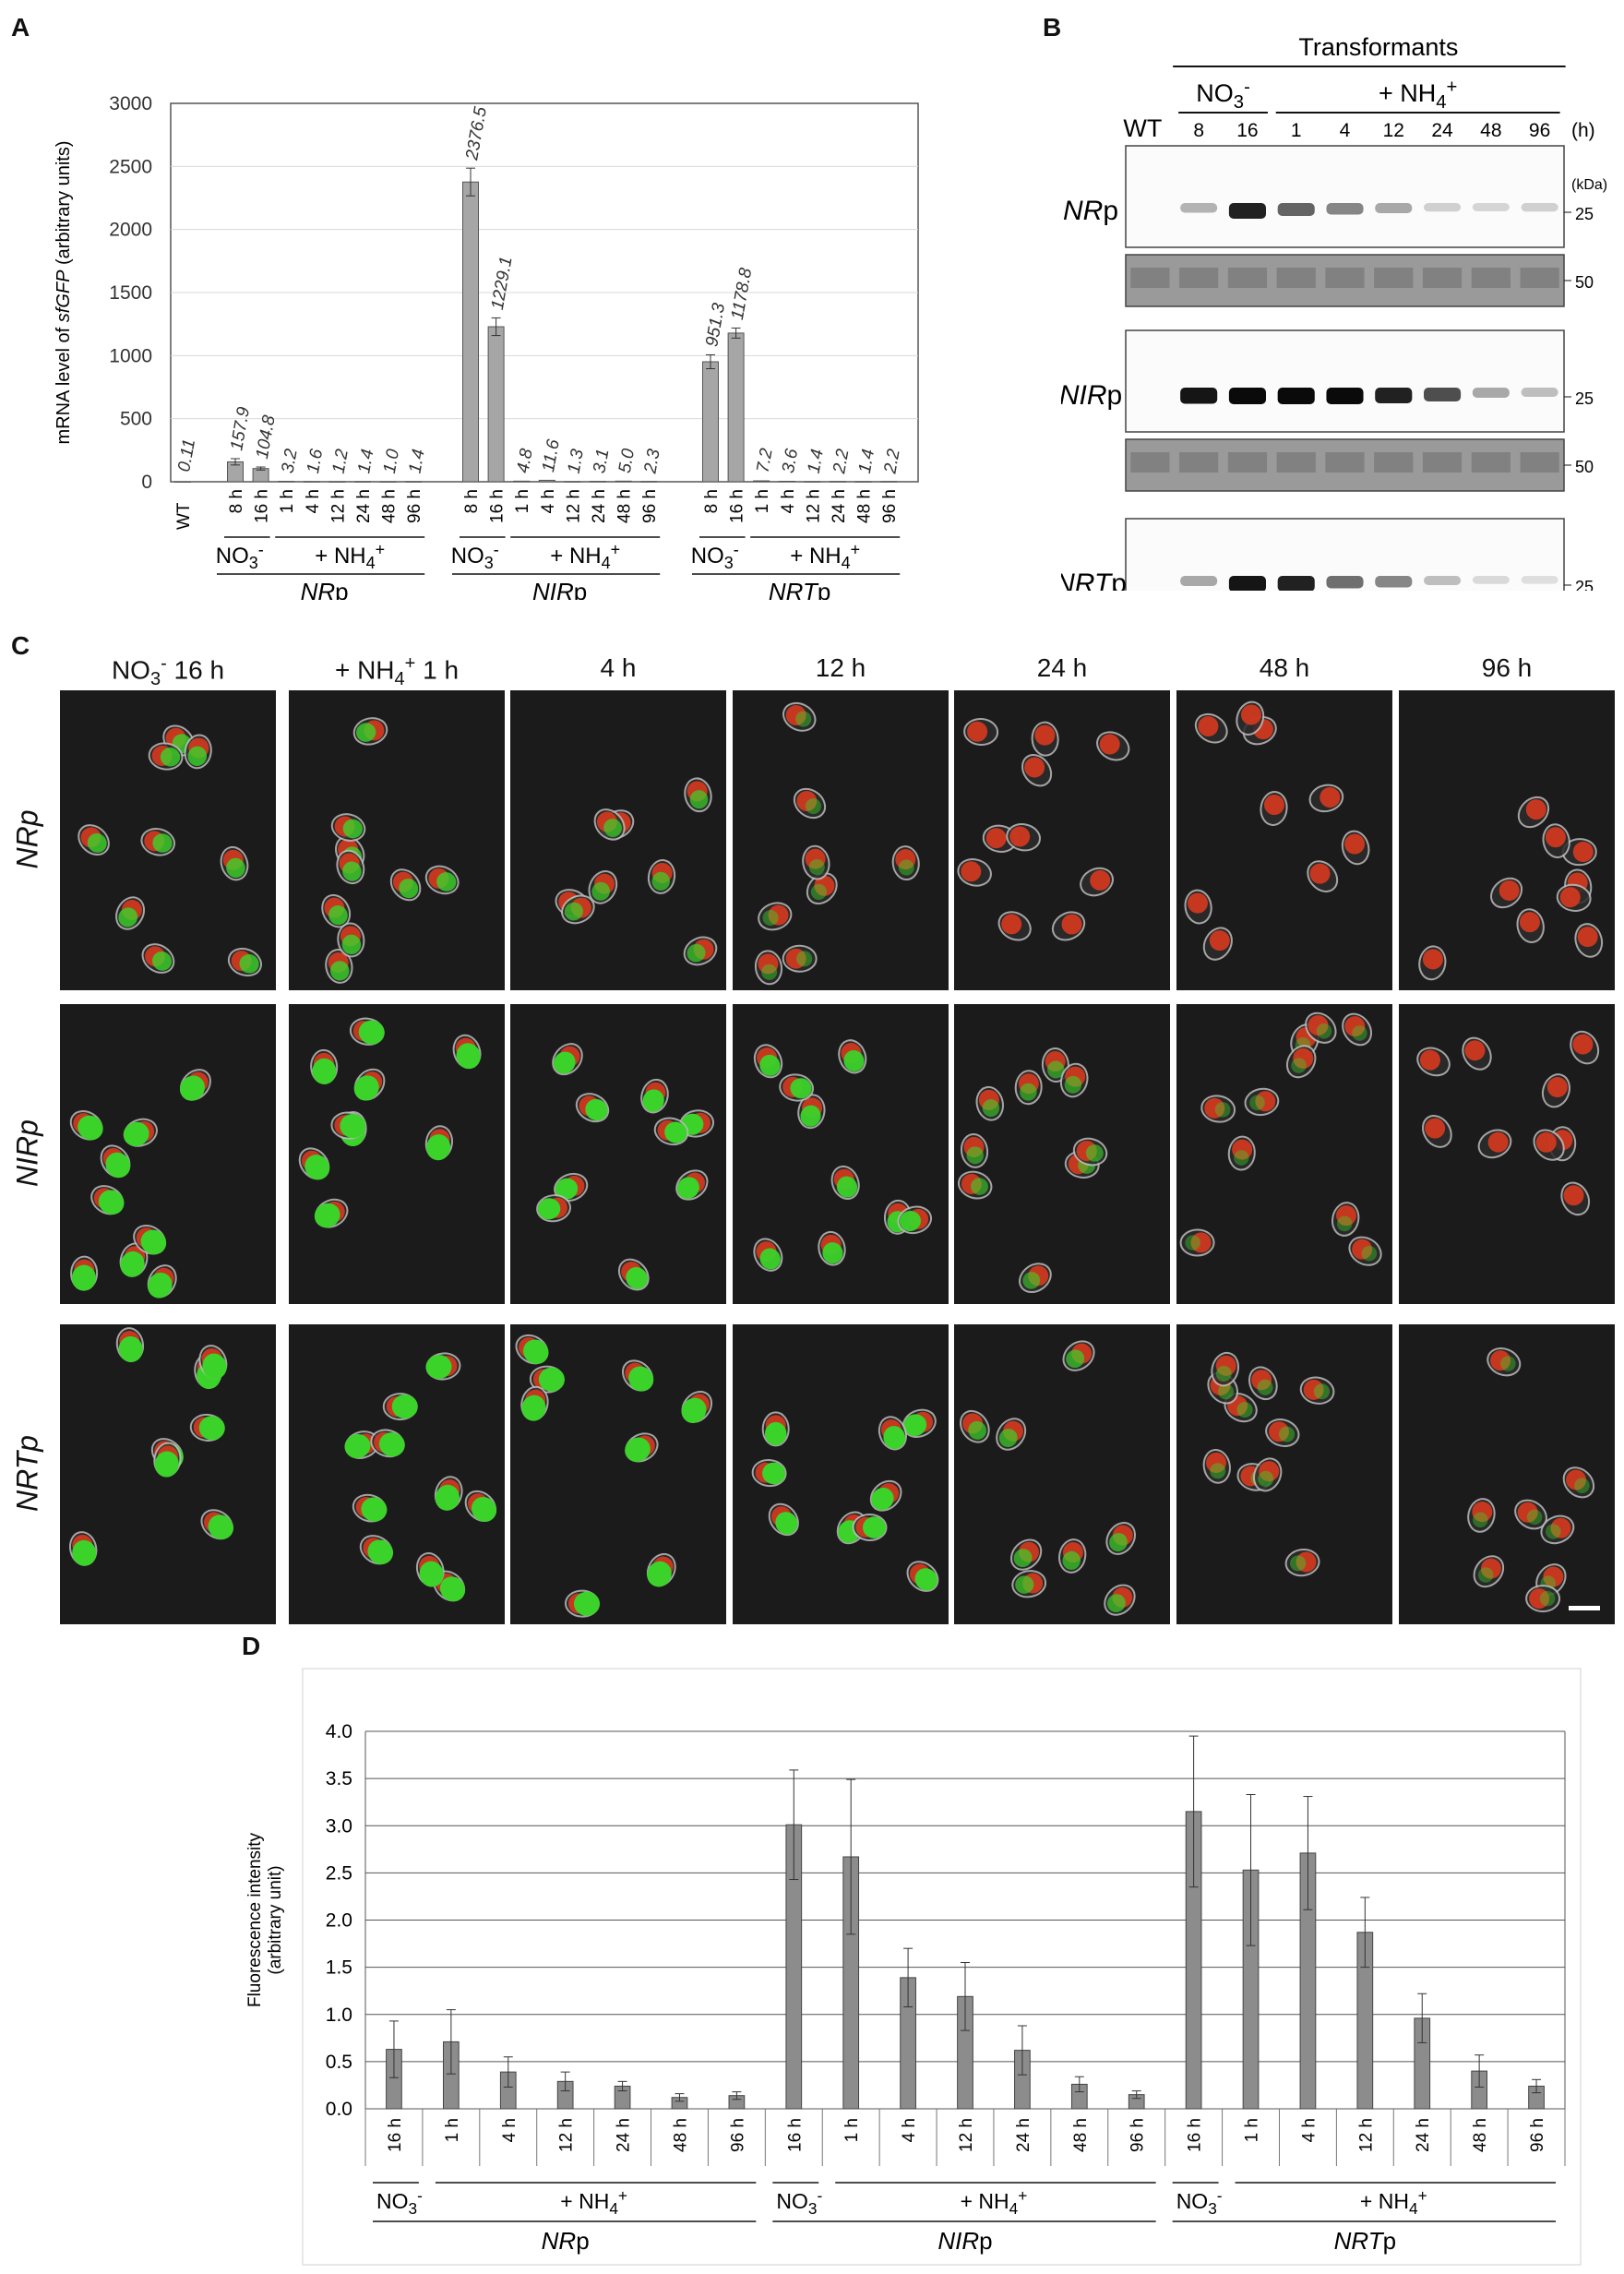  I want to click on x-tick-label: 1 h, so click(522, 501).